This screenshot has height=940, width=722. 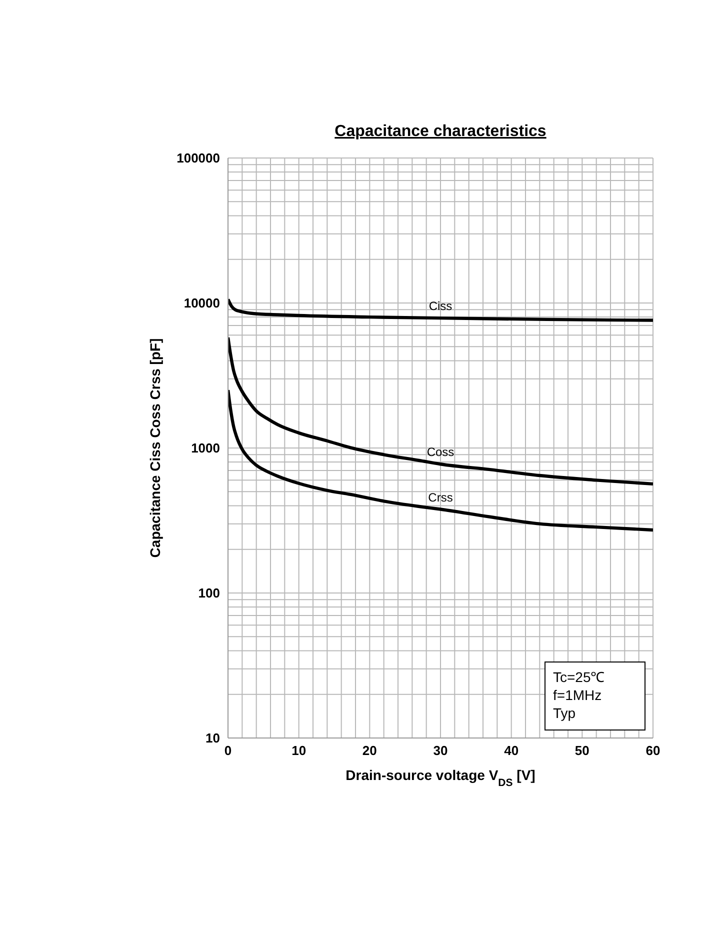 I want to click on series-label: Crss, so click(x=440, y=497).